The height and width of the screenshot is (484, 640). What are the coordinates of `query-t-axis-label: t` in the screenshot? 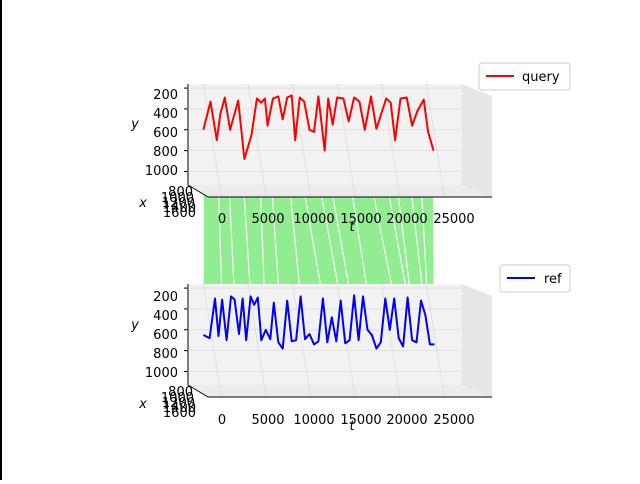 It's located at (352, 227).